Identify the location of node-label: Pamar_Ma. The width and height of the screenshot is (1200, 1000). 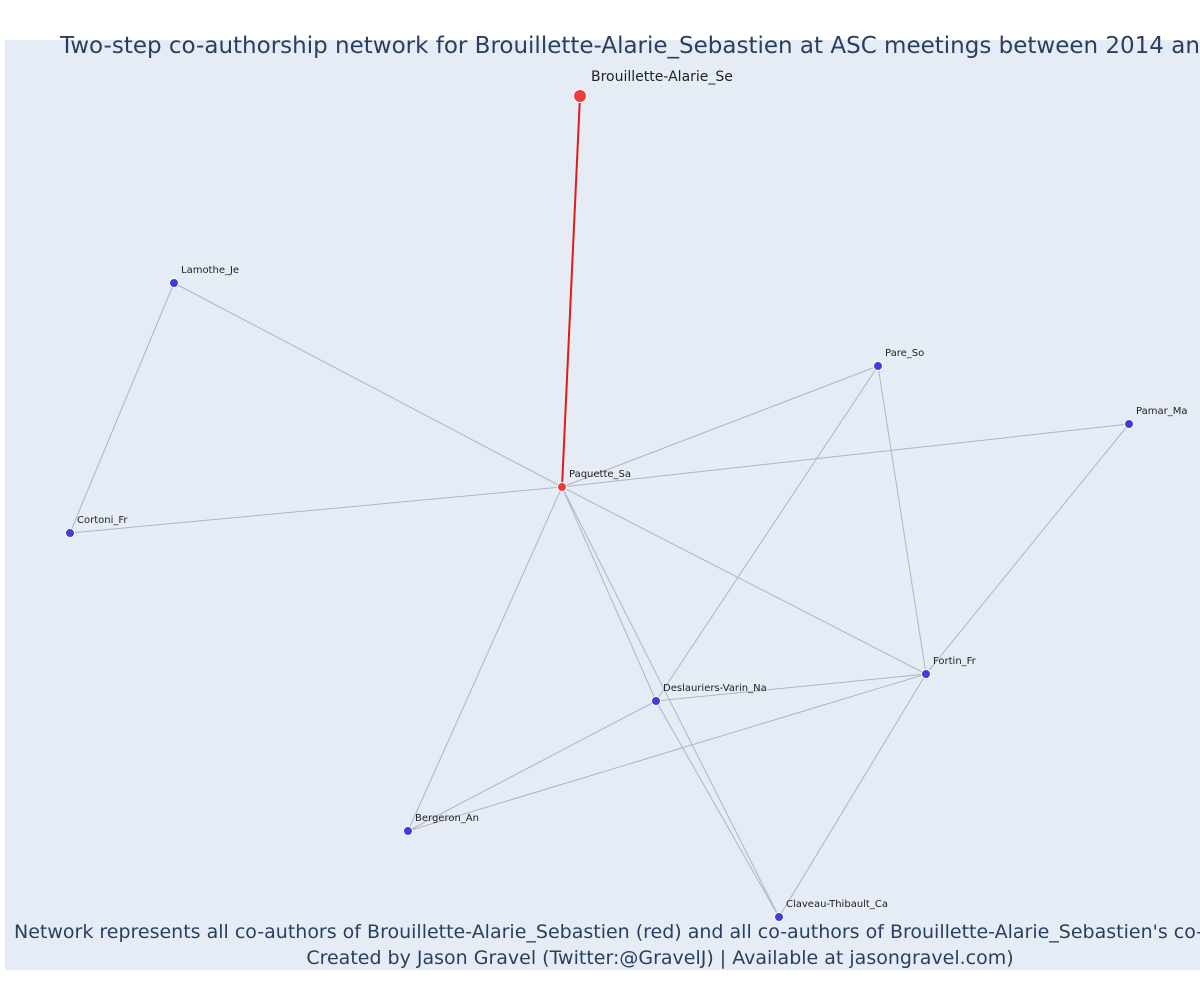
(1161, 411).